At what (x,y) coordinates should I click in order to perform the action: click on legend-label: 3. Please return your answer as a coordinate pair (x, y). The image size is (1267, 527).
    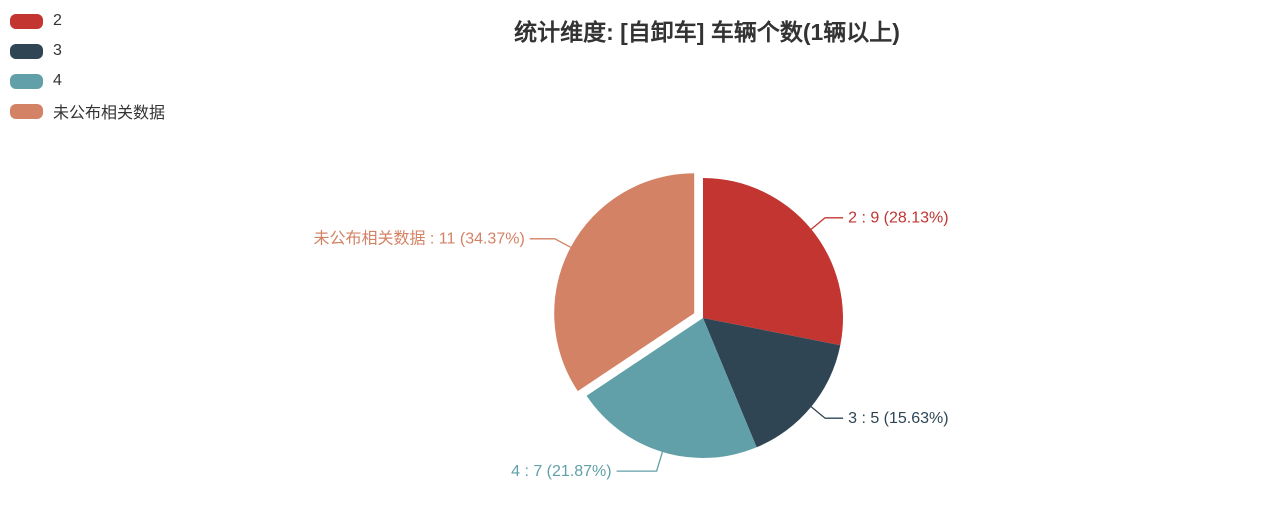
    Looking at the image, I should click on (57, 50).